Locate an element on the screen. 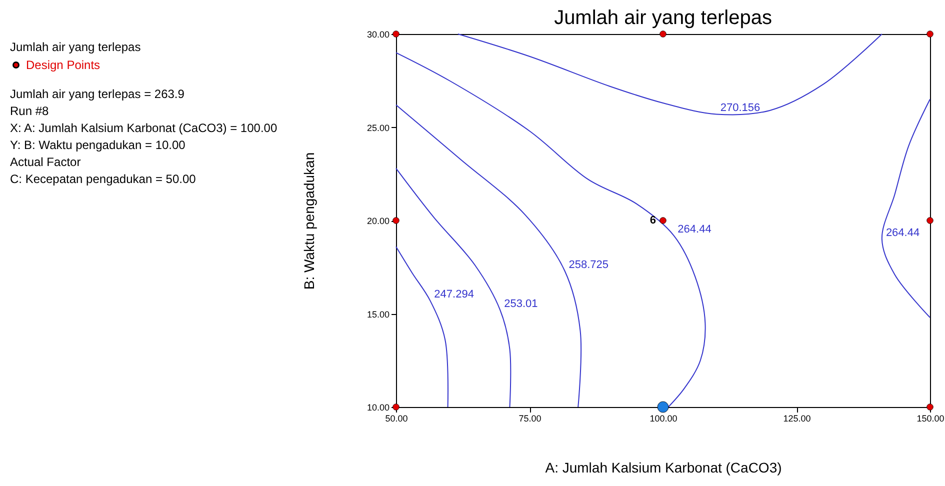 This screenshot has height=486, width=945. y-tick-label: 20.00 is located at coordinates (378, 221).